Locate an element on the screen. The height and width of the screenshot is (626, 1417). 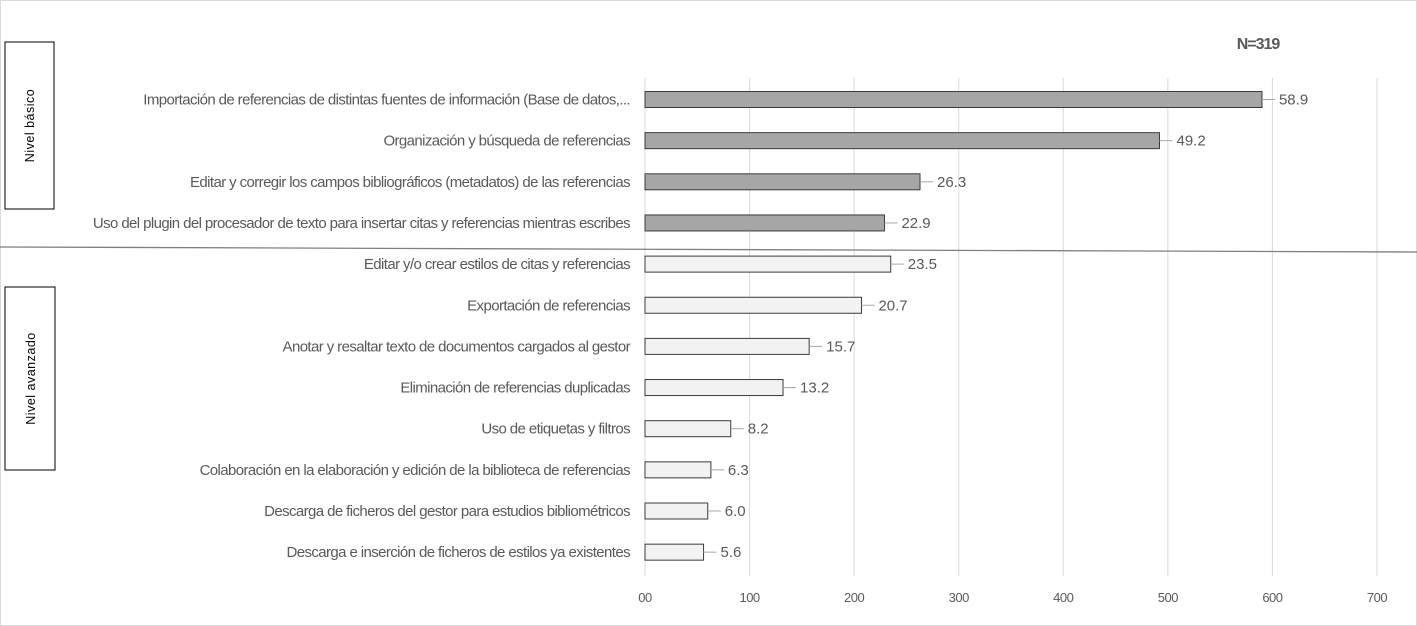
data-label: 20.7 is located at coordinates (892, 305).